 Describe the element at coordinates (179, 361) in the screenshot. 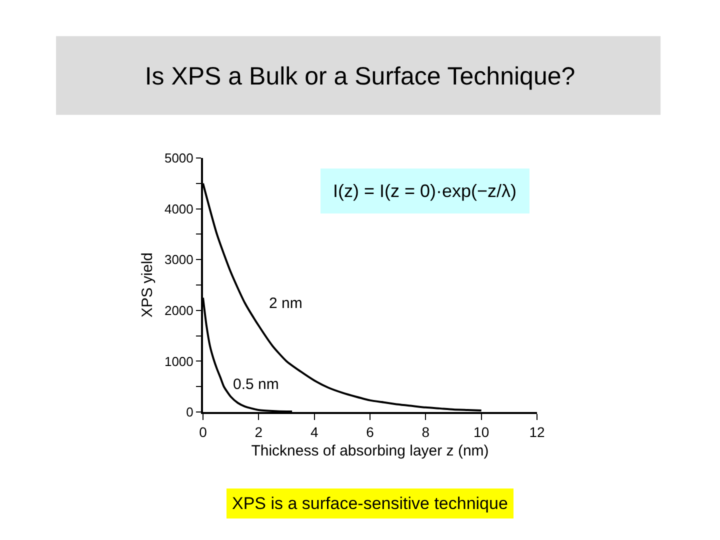

I see `y-tick-label: 1000` at that location.